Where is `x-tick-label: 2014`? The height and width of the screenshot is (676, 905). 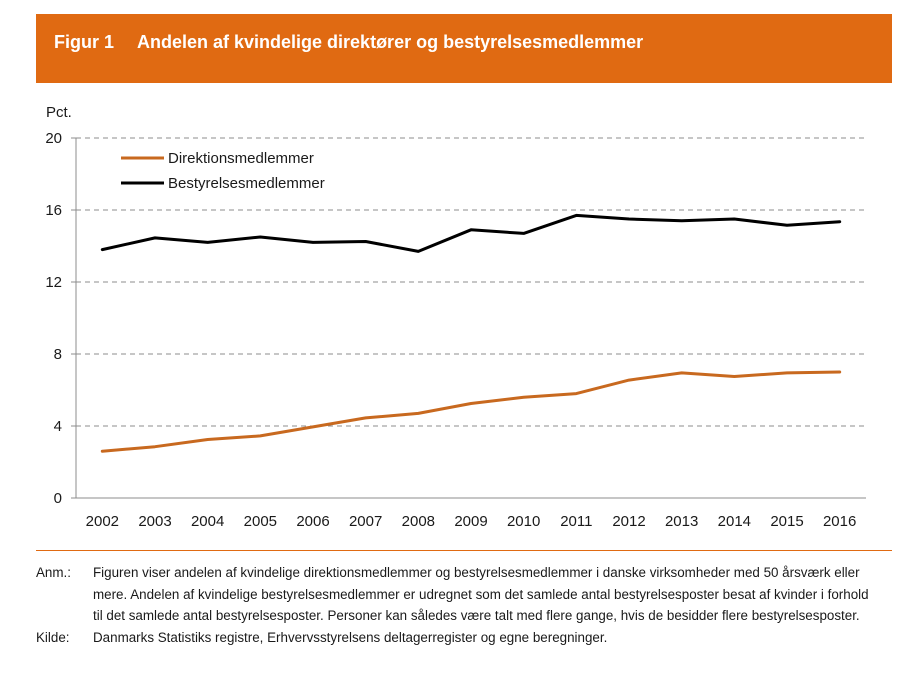 x-tick-label: 2014 is located at coordinates (734, 521).